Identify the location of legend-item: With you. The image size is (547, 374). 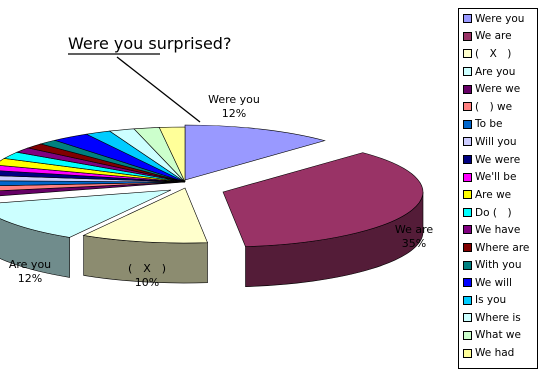
(499, 265).